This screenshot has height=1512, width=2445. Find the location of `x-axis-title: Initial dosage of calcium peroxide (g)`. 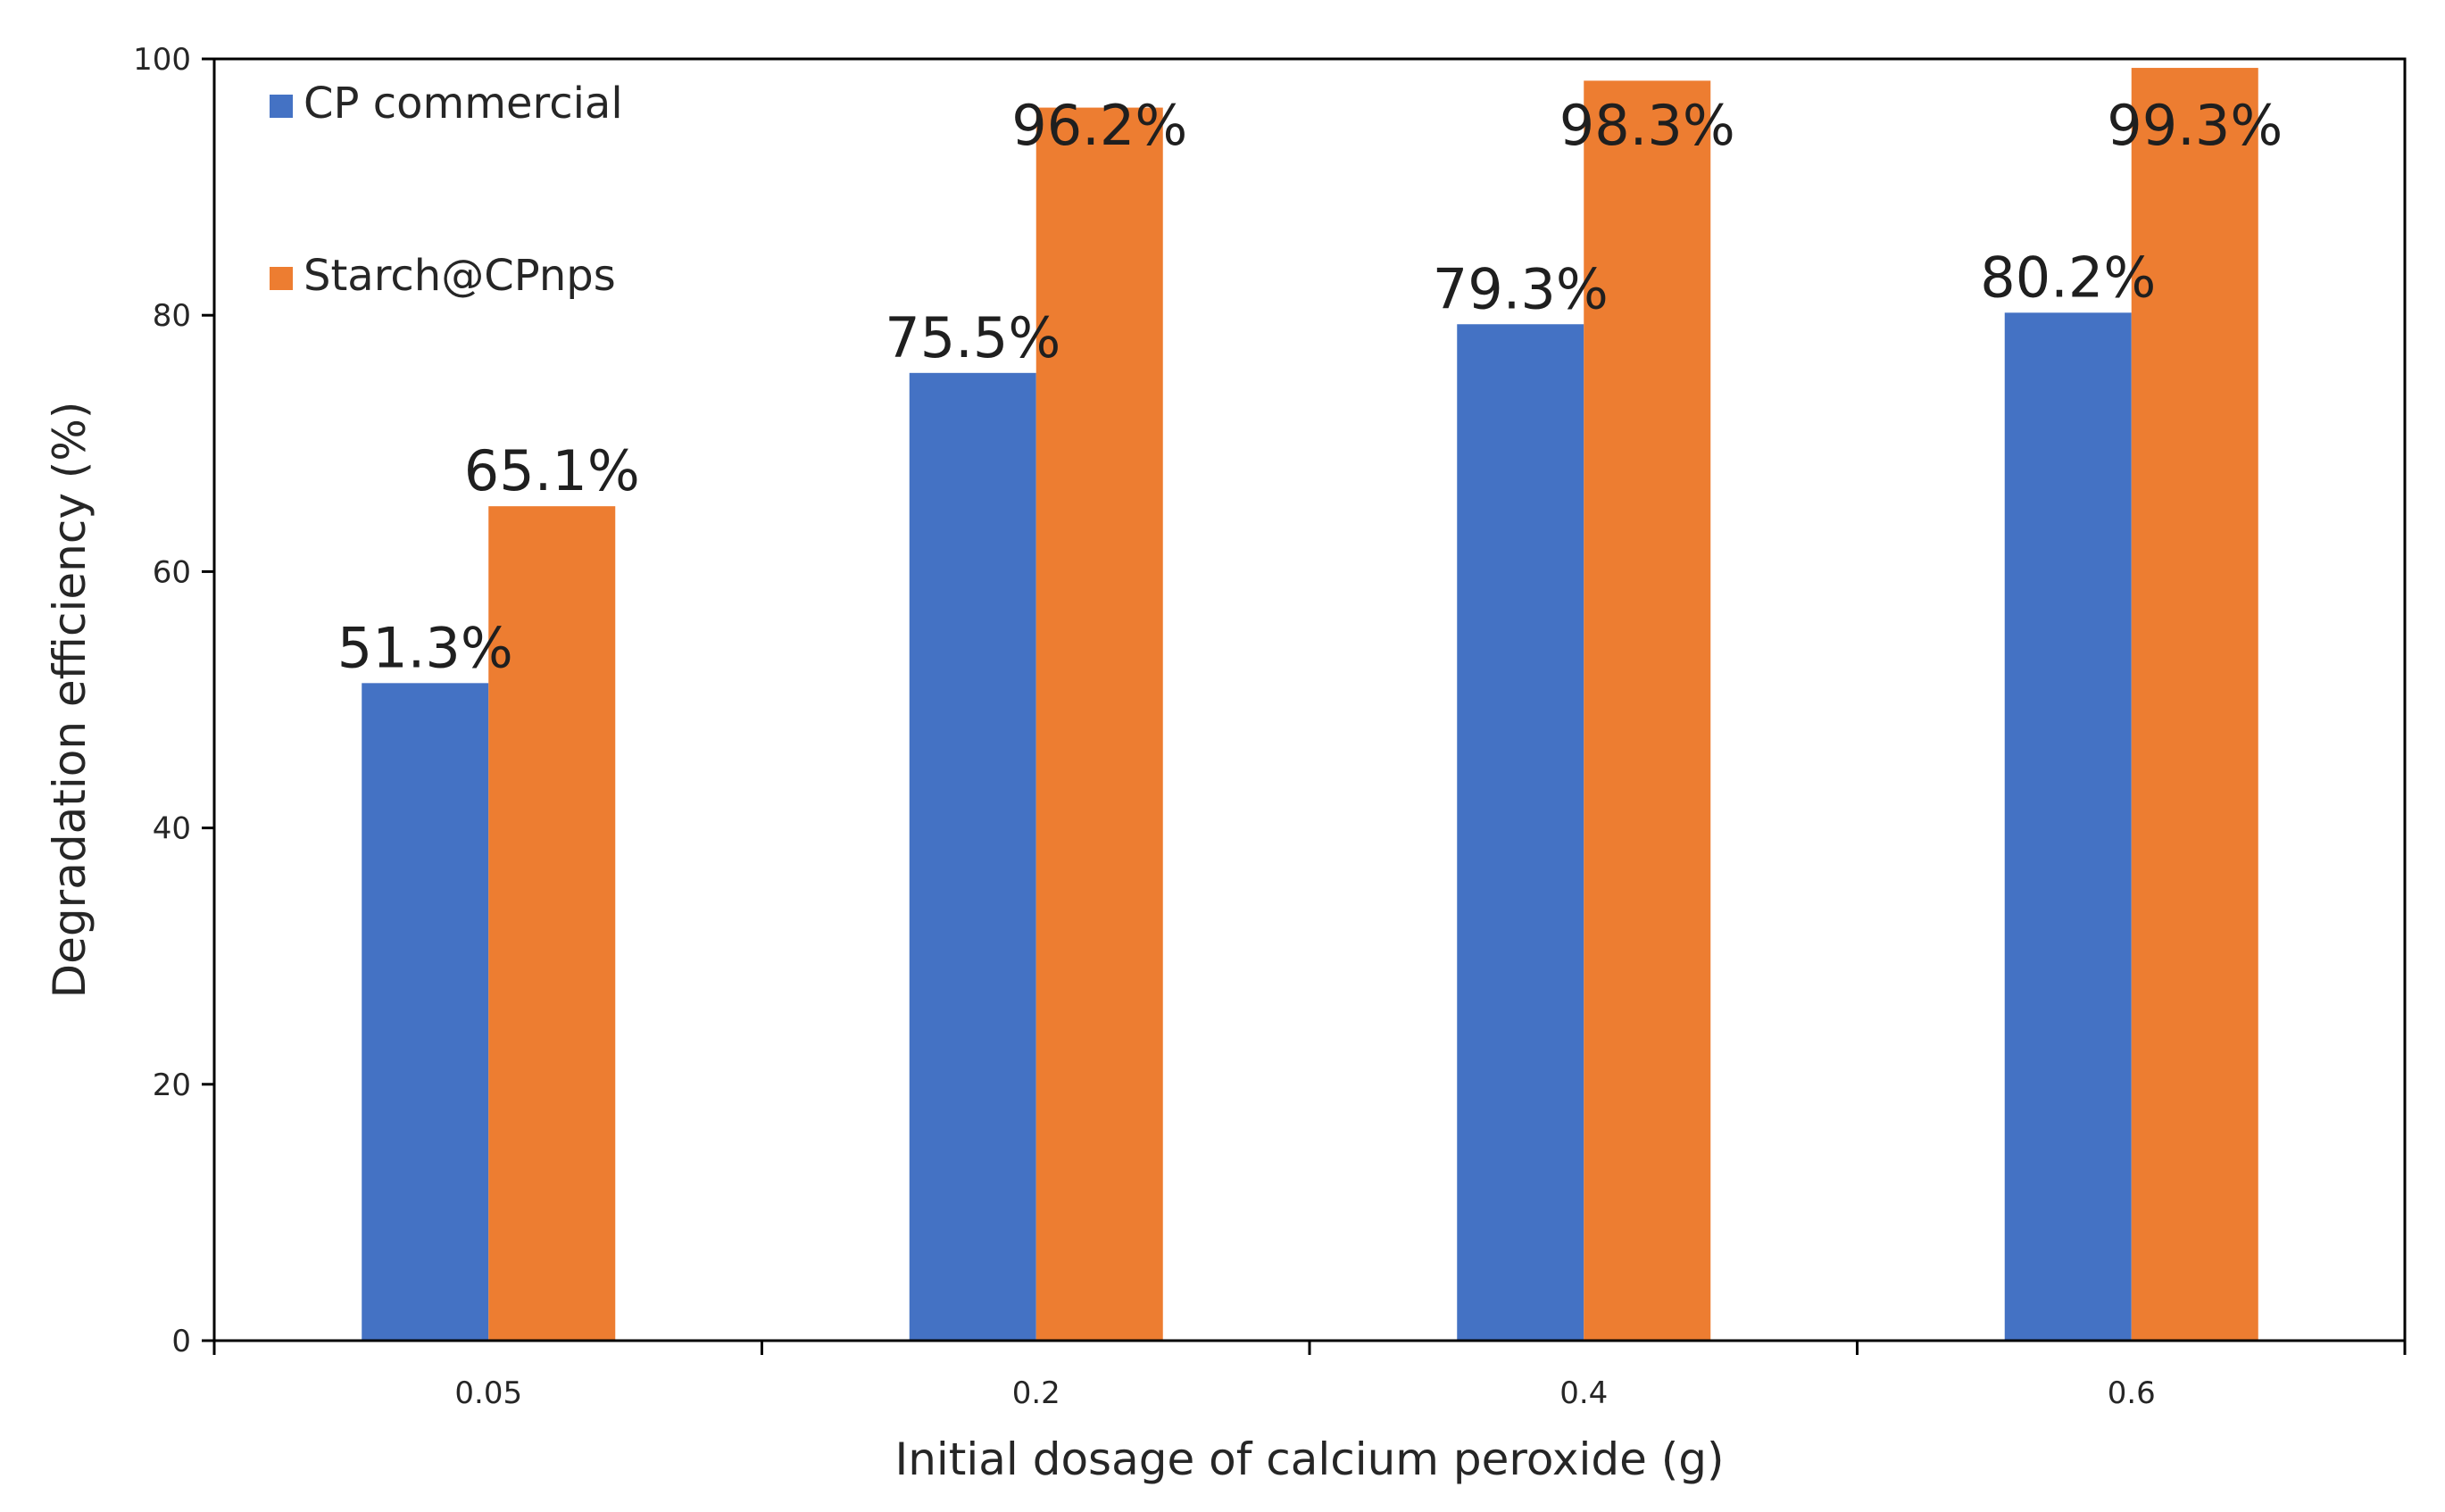

x-axis-title: Initial dosage of calcium peroxide (g) is located at coordinates (1309, 1459).